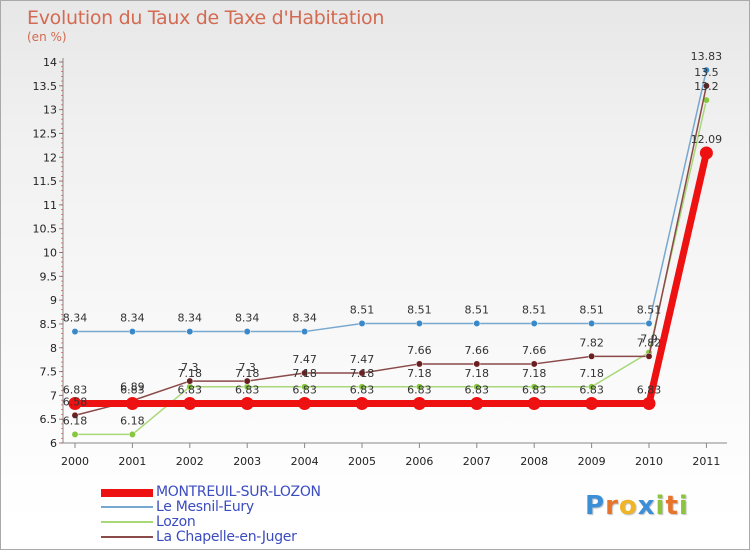 The image size is (750, 551). What do you see at coordinates (628, 506) in the screenshot?
I see `logo-letter: o` at bounding box center [628, 506].